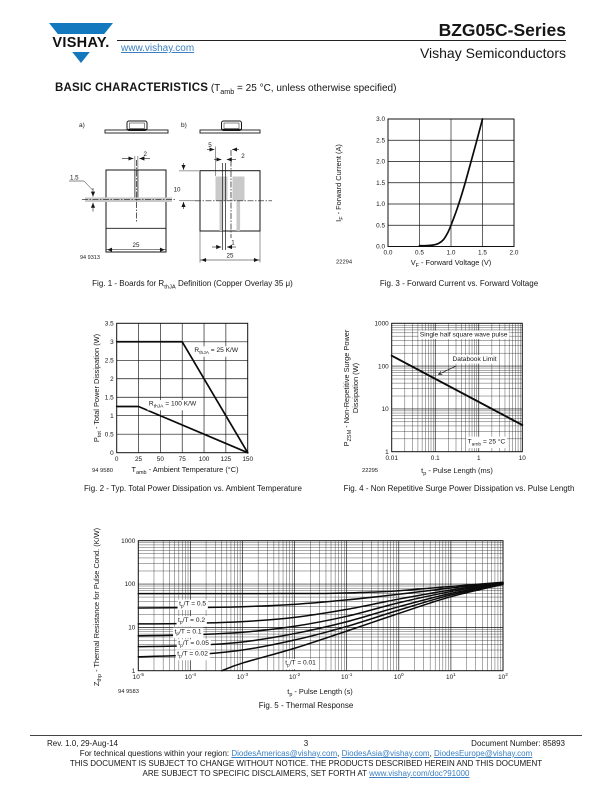 Image resolution: width=612 pixels, height=792 pixels. I want to click on series-title: BZG05C-Series, so click(502, 30).